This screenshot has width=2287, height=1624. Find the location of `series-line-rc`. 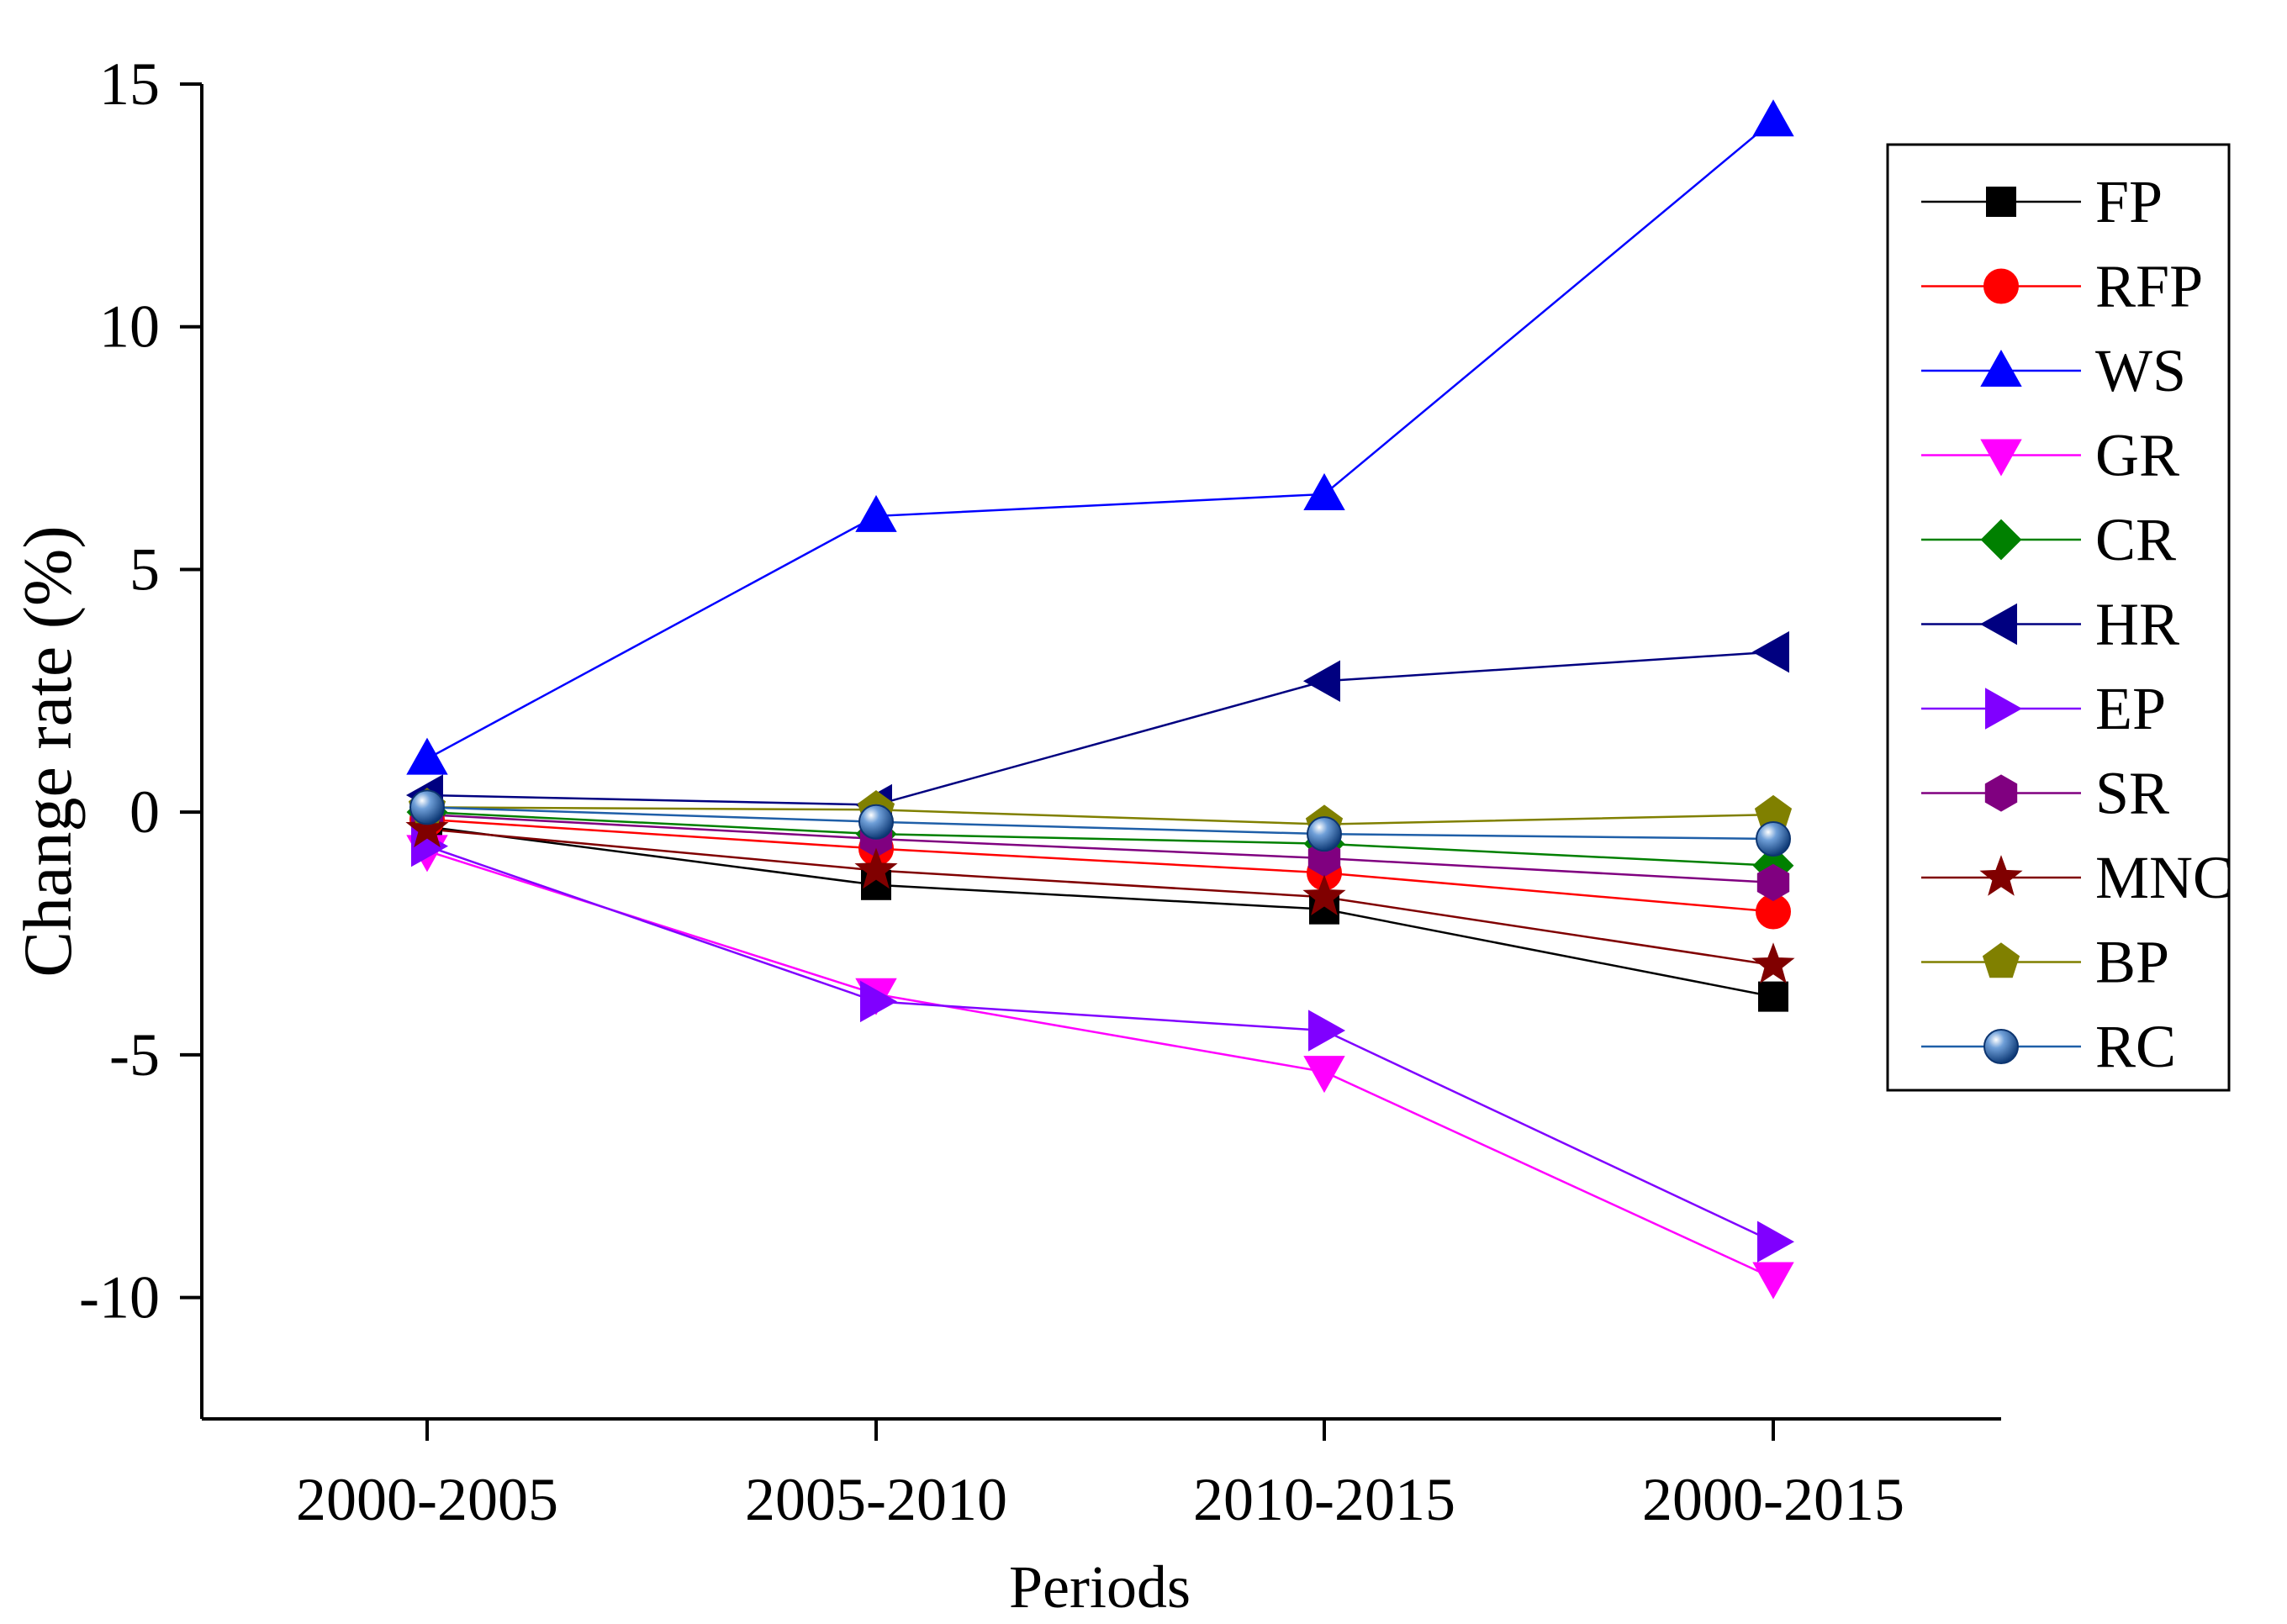

series-line-rc is located at coordinates (1100, 823).